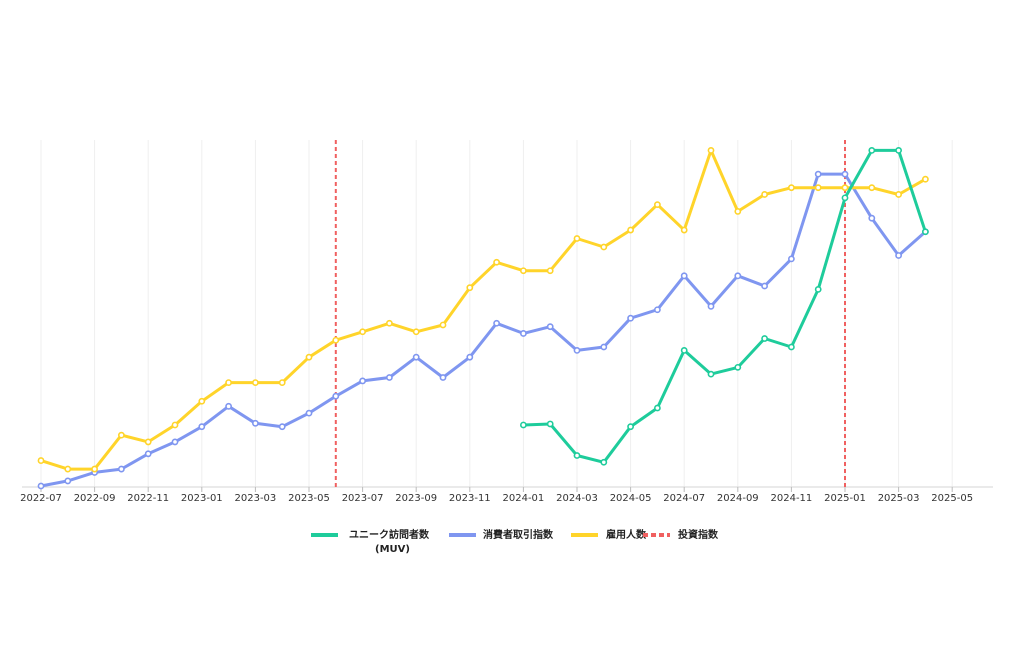 The width and height of the screenshot is (1024, 662). What do you see at coordinates (309, 498) in the screenshot?
I see `x-tick-label: 2023-05` at bounding box center [309, 498].